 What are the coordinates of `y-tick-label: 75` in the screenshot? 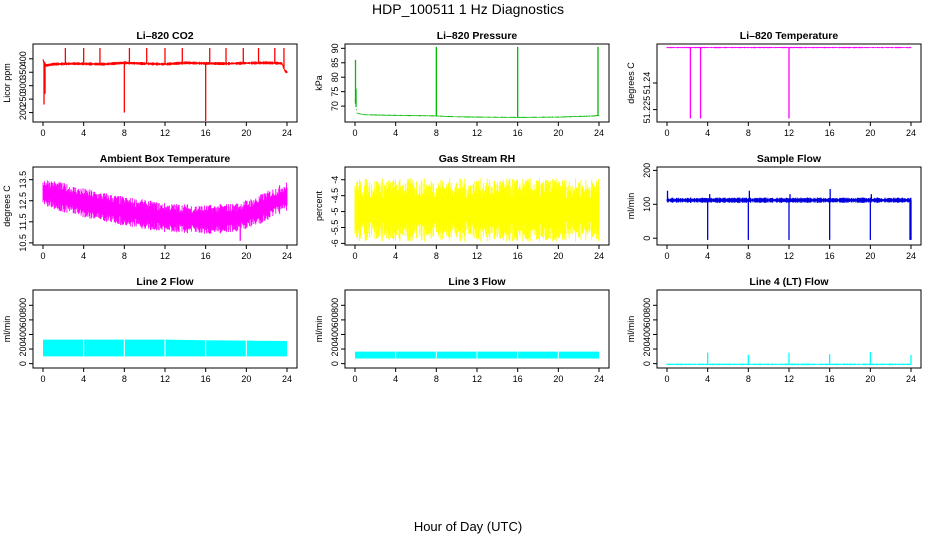 It's located at (335, 92).